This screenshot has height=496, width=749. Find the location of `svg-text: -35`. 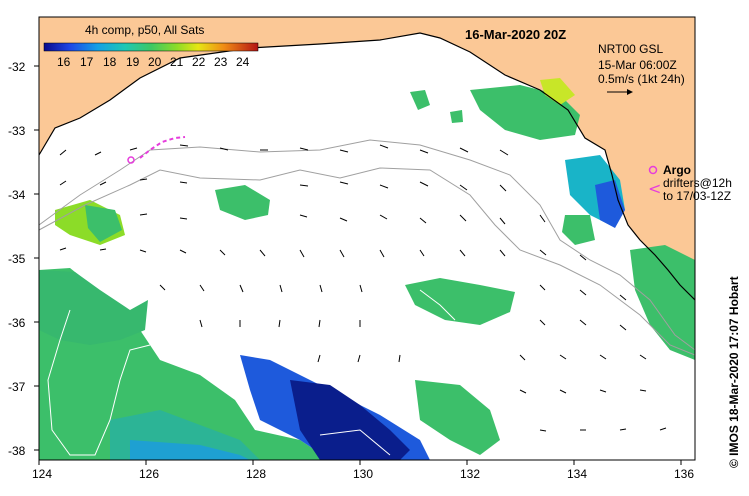

svg-text: -35 is located at coordinates (17, 259).